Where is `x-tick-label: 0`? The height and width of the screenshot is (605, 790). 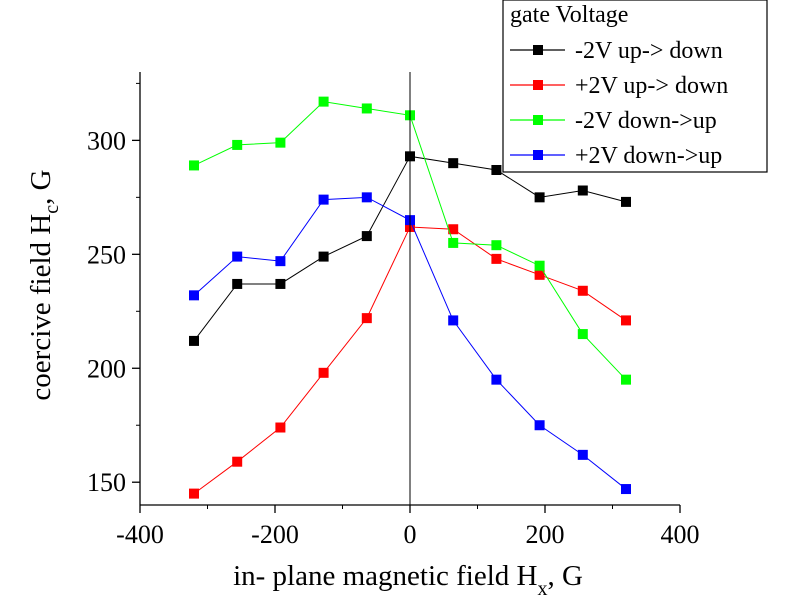 x-tick-label: 0 is located at coordinates (410, 534).